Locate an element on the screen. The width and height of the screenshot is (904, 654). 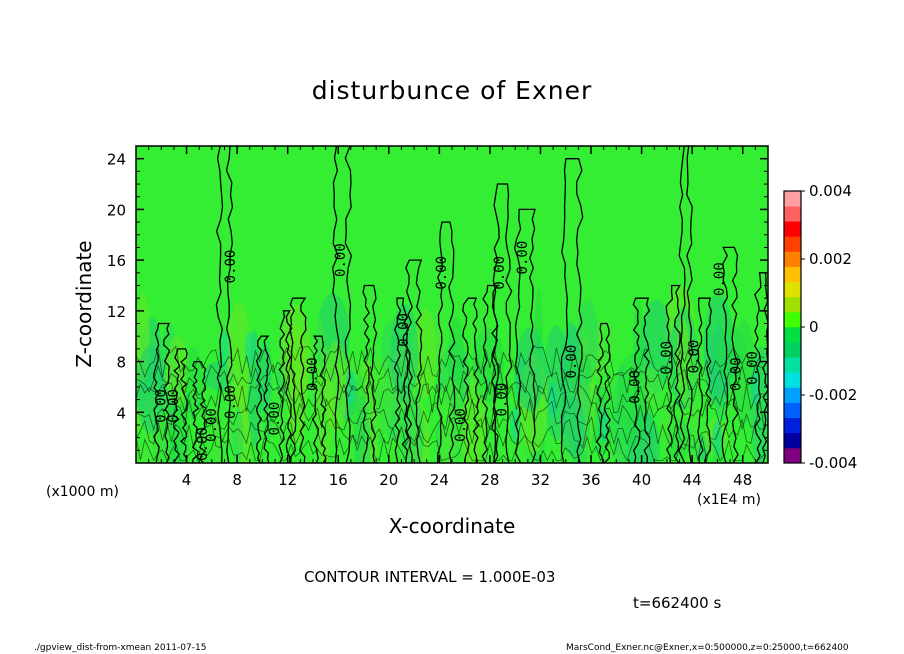
y-tick-label: 16 is located at coordinates (116, 261).